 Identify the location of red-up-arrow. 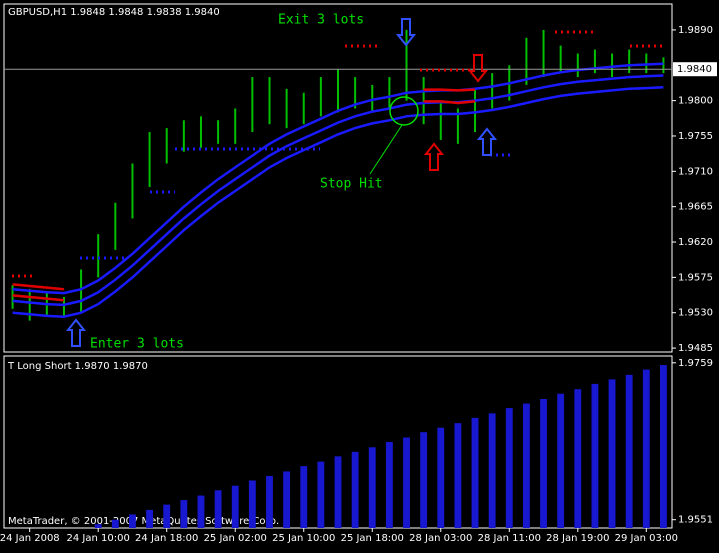
(434, 156).